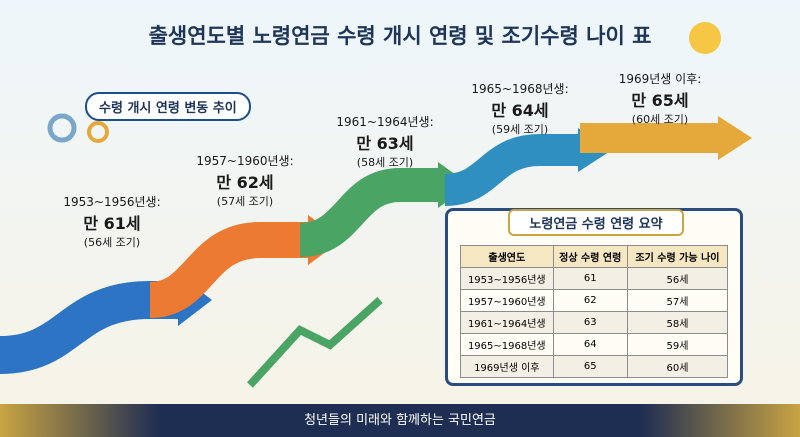  What do you see at coordinates (400, 36) in the screenshot?
I see `title: 출생연도별 노령연금 수령 개시 연령 및 조기수령 나이 표` at bounding box center [400, 36].